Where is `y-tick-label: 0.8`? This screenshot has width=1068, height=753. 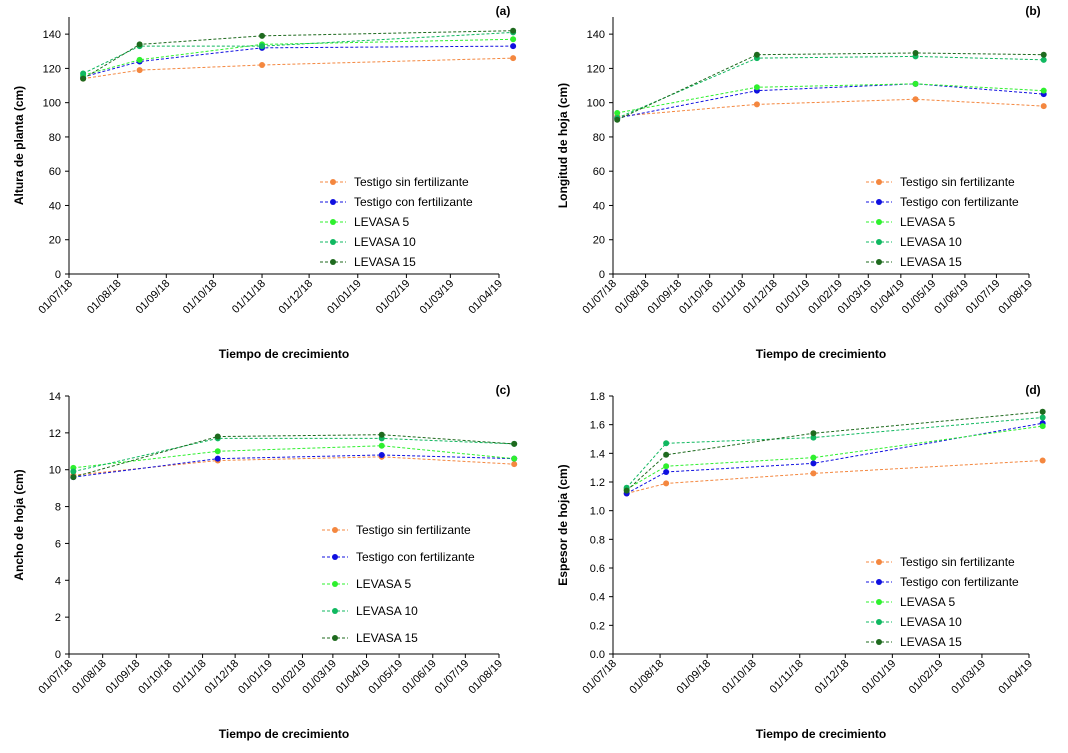
y-tick-label: 0.8 is located at coordinates (597, 540).